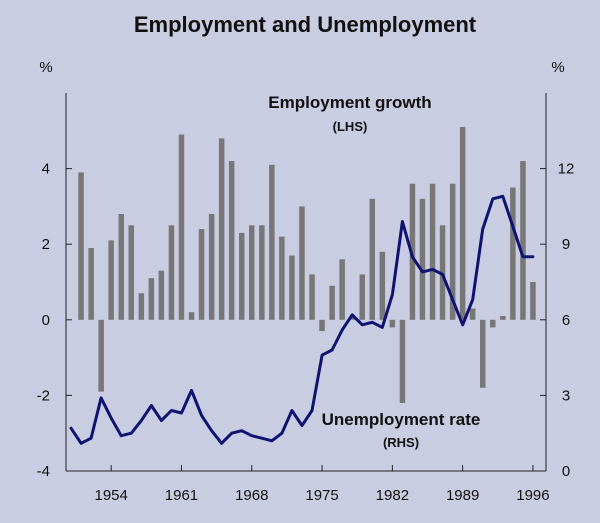 The image size is (600, 523). What do you see at coordinates (292, 287) in the screenshot?
I see `employment-growth-bar-1972` at bounding box center [292, 287].